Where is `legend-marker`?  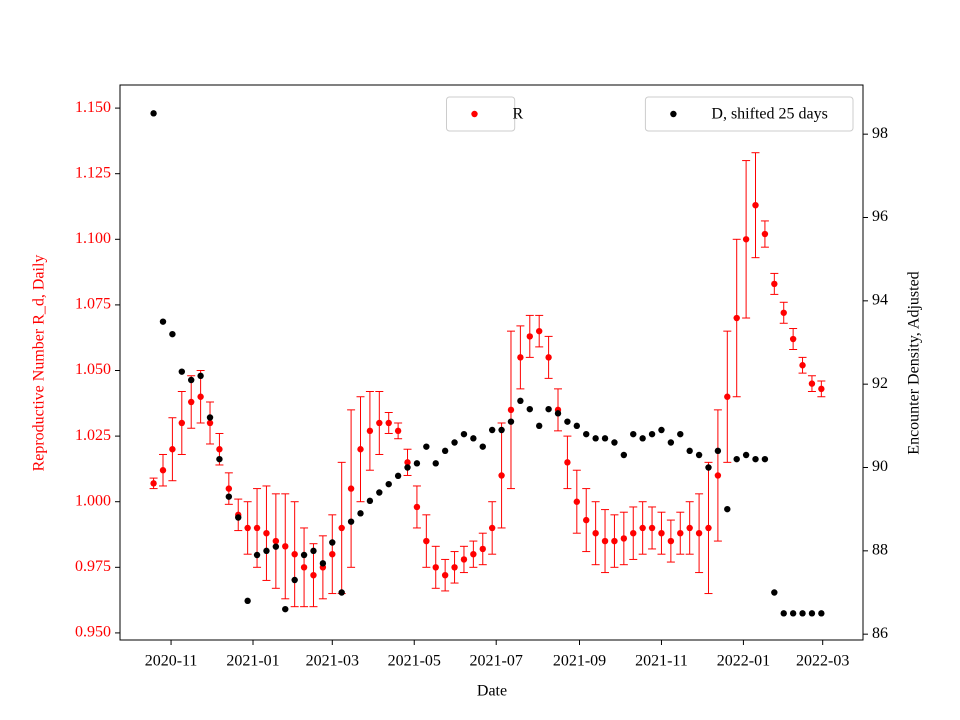
legend-marker is located at coordinates (474, 114).